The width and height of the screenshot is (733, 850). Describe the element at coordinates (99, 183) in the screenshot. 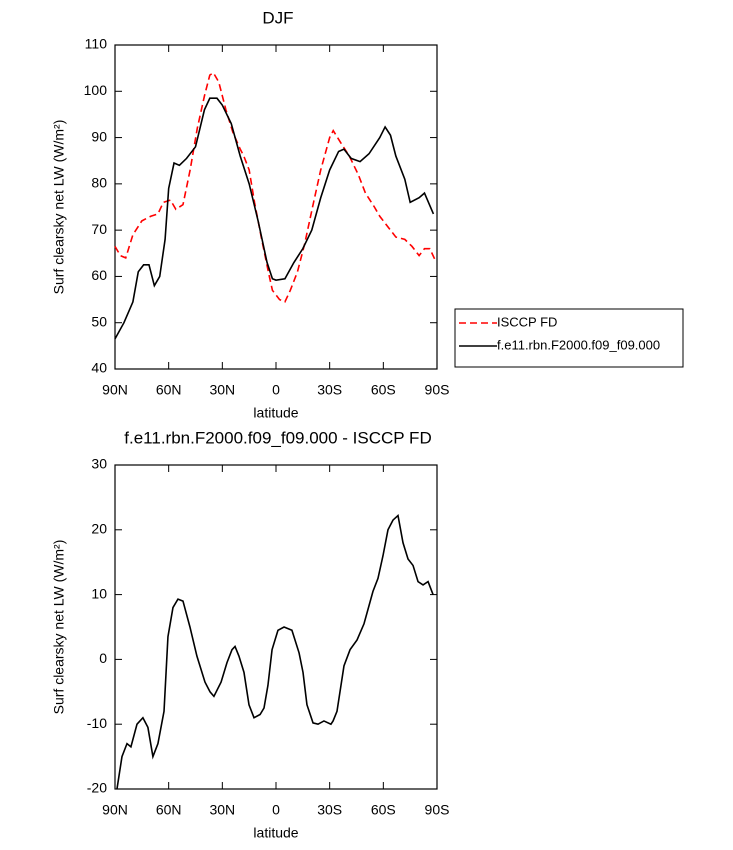

I see `y-tick-label: 80` at that location.